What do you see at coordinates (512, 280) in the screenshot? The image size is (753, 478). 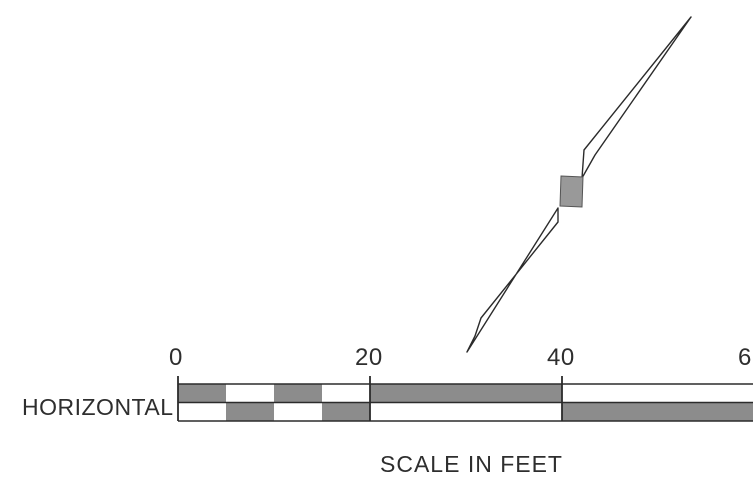 I see `blade-lower-left` at bounding box center [512, 280].